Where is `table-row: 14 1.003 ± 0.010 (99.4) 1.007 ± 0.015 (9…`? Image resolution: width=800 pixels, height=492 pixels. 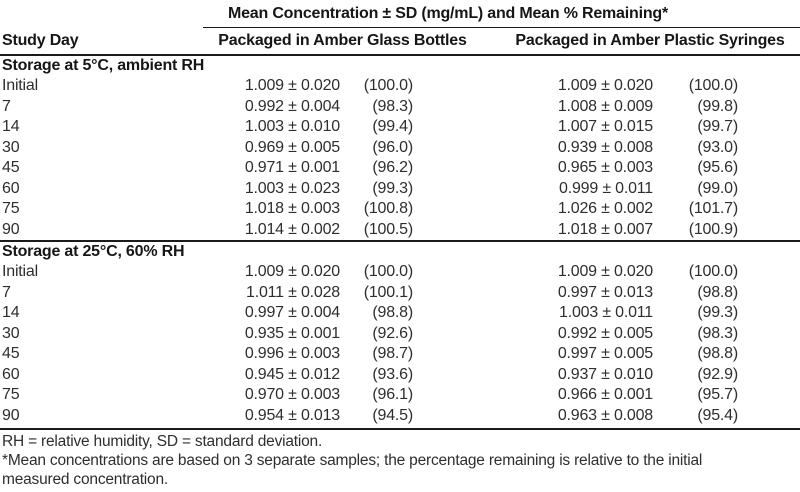
table-row: 14 1.003 ± 0.010 (99.4) 1.007 ± 0.015 (9… is located at coordinates (400, 127).